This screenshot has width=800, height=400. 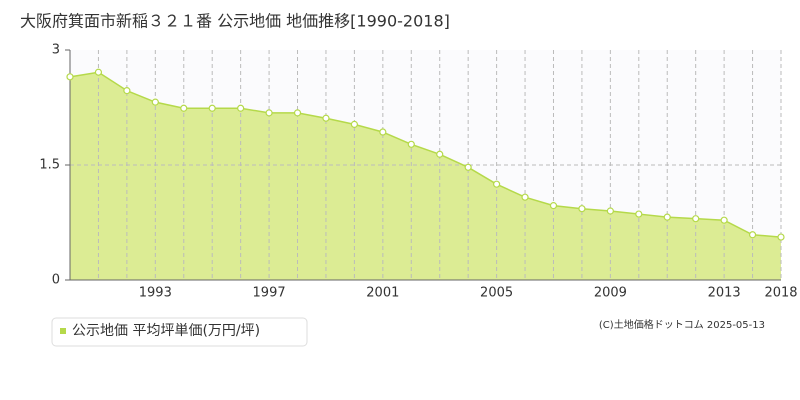 What do you see at coordinates (382, 293) in the screenshot?
I see `x-tick-label: 2001` at bounding box center [382, 293].